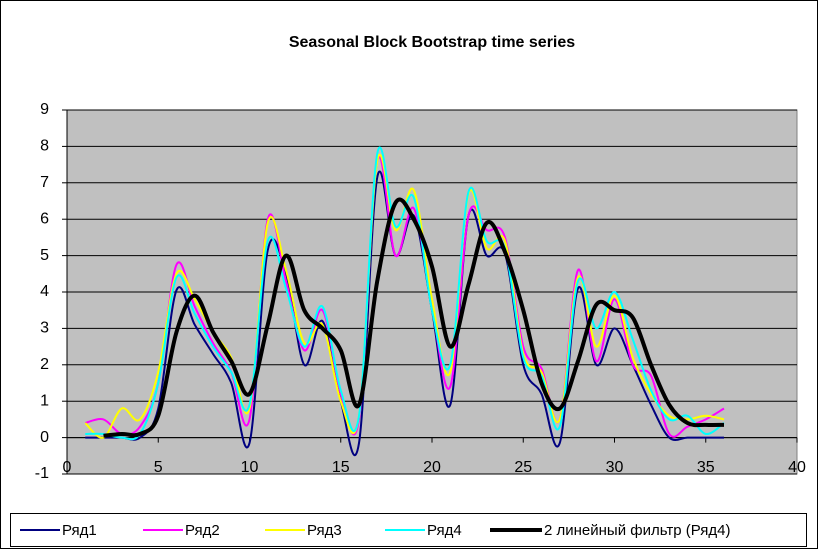 This screenshot has width=818, height=549. Describe the element at coordinates (44, 109) in the screenshot. I see `y-tick-label: 9` at that location.